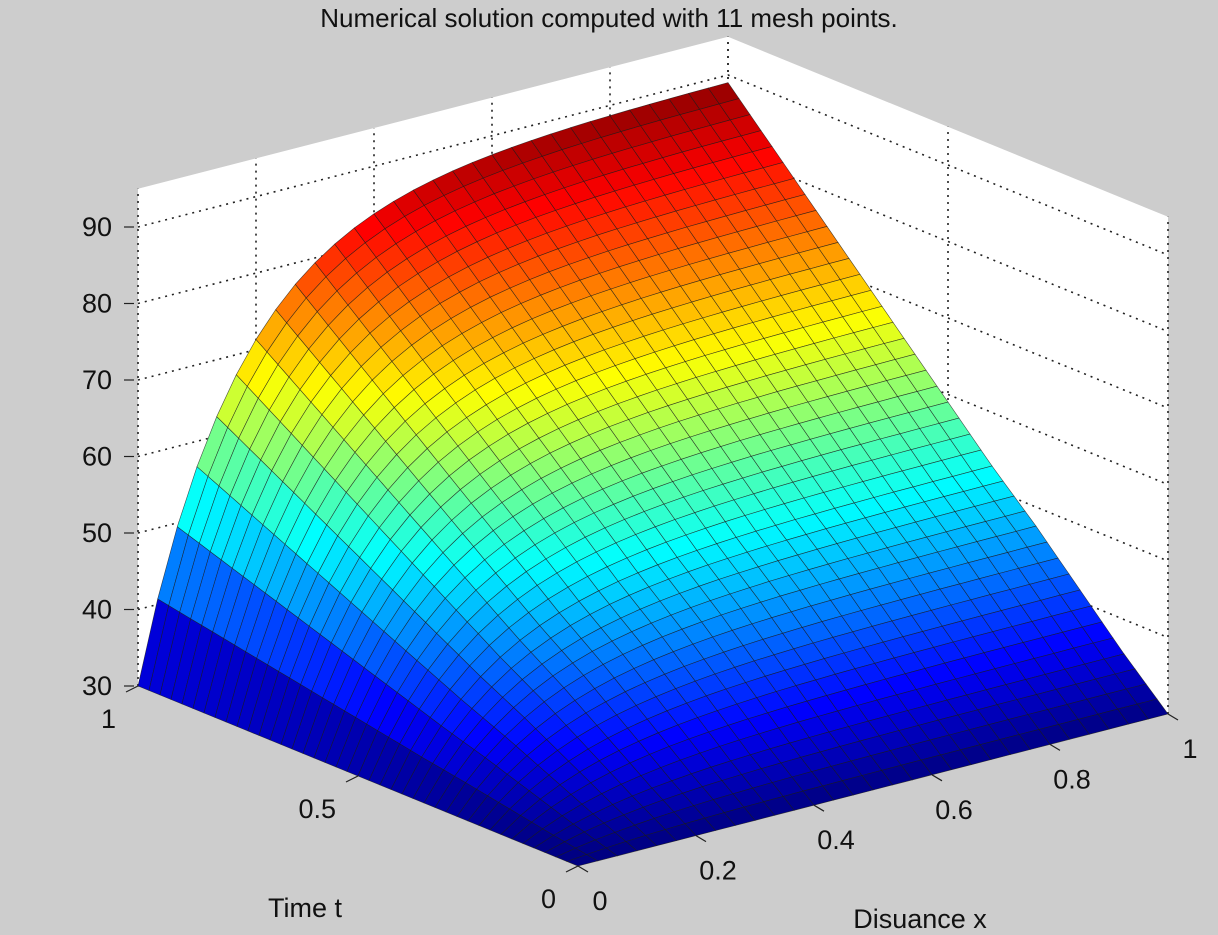  What do you see at coordinates (97, 457) in the screenshot?
I see `z-tick-label: 60` at bounding box center [97, 457].